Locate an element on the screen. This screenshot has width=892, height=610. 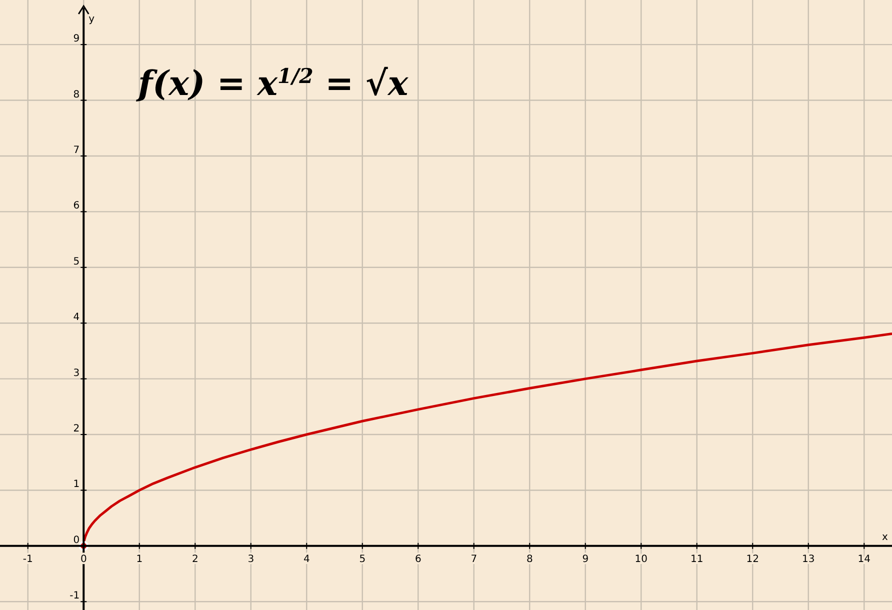
y-tick-label: 6 is located at coordinates (76, 206).